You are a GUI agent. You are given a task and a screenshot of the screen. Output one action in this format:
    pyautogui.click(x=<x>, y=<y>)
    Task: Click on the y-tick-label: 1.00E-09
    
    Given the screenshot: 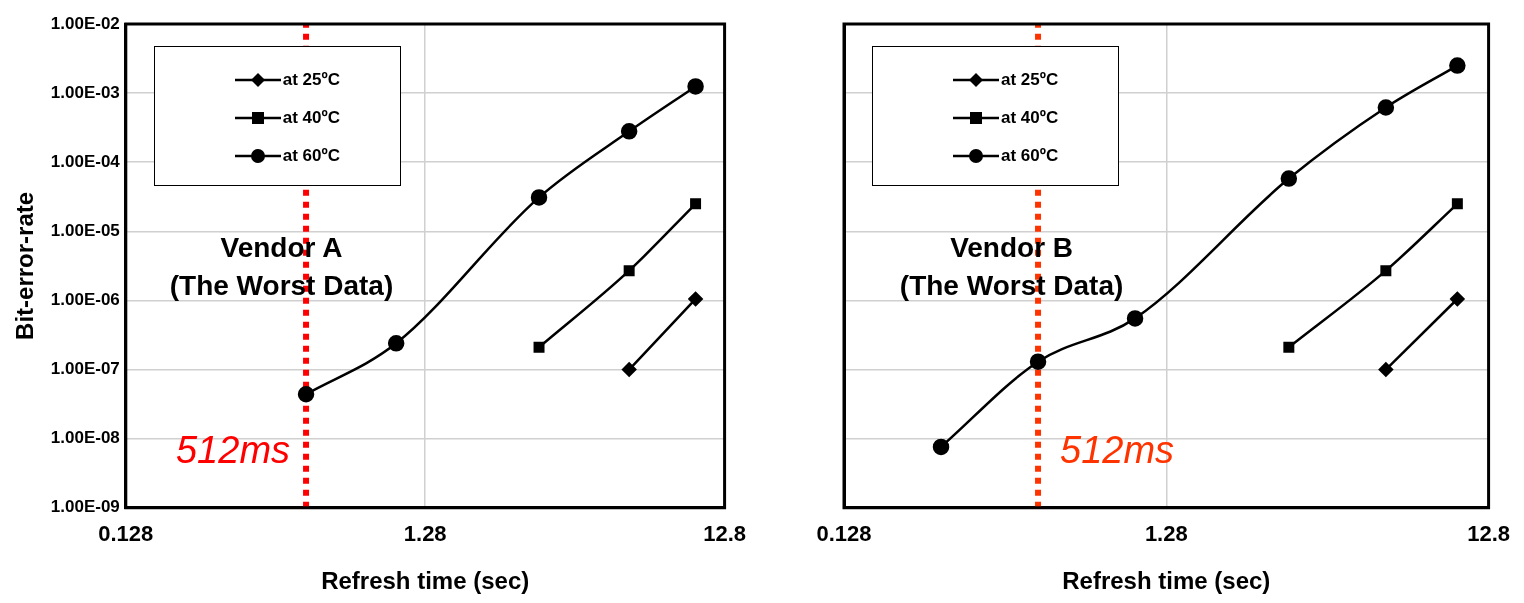 What is the action you would take?
    pyautogui.click(x=85, y=507)
    